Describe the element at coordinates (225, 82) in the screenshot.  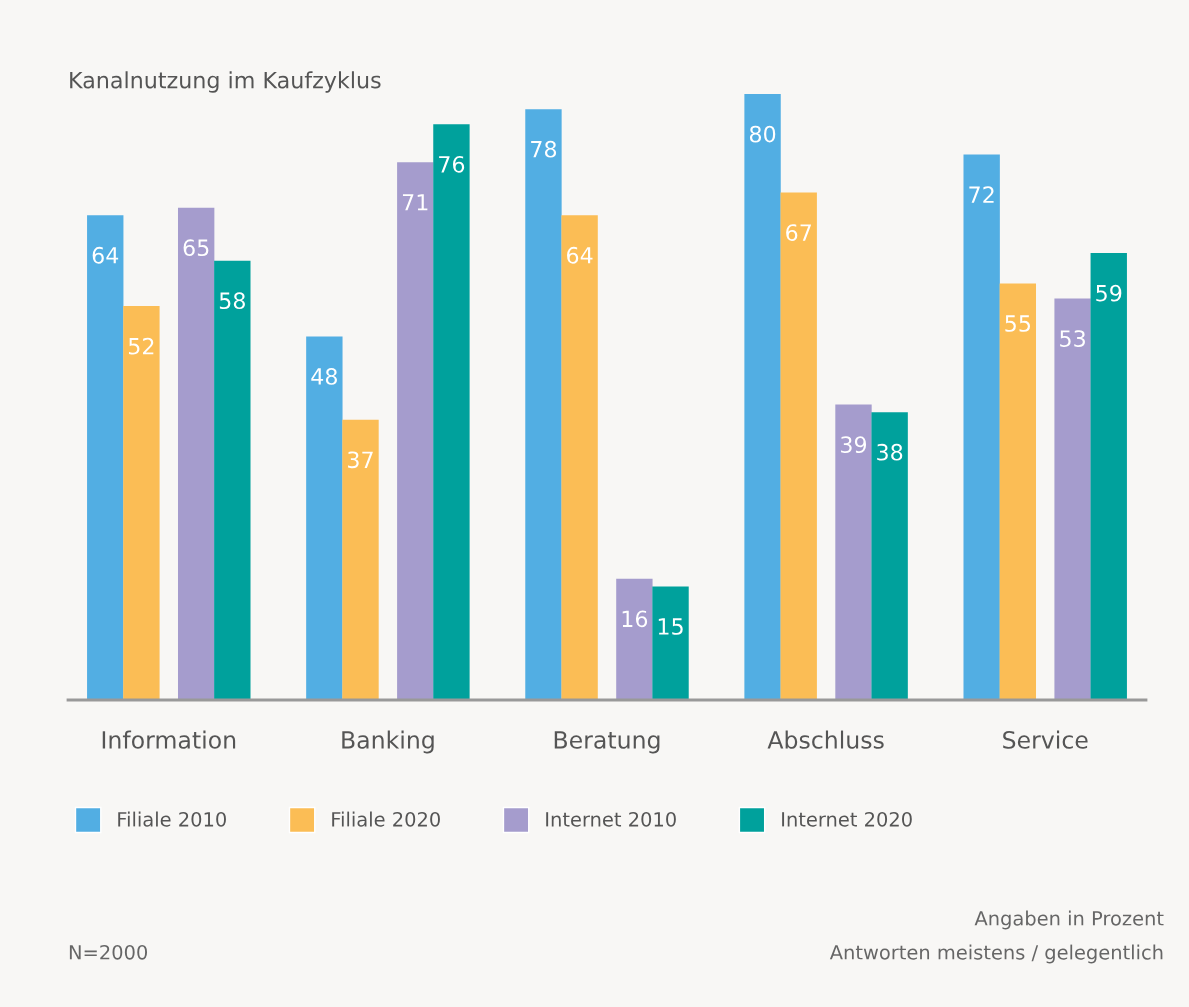
I see `chart-title: Kanalnutzung im Kaufzyklus` at that location.